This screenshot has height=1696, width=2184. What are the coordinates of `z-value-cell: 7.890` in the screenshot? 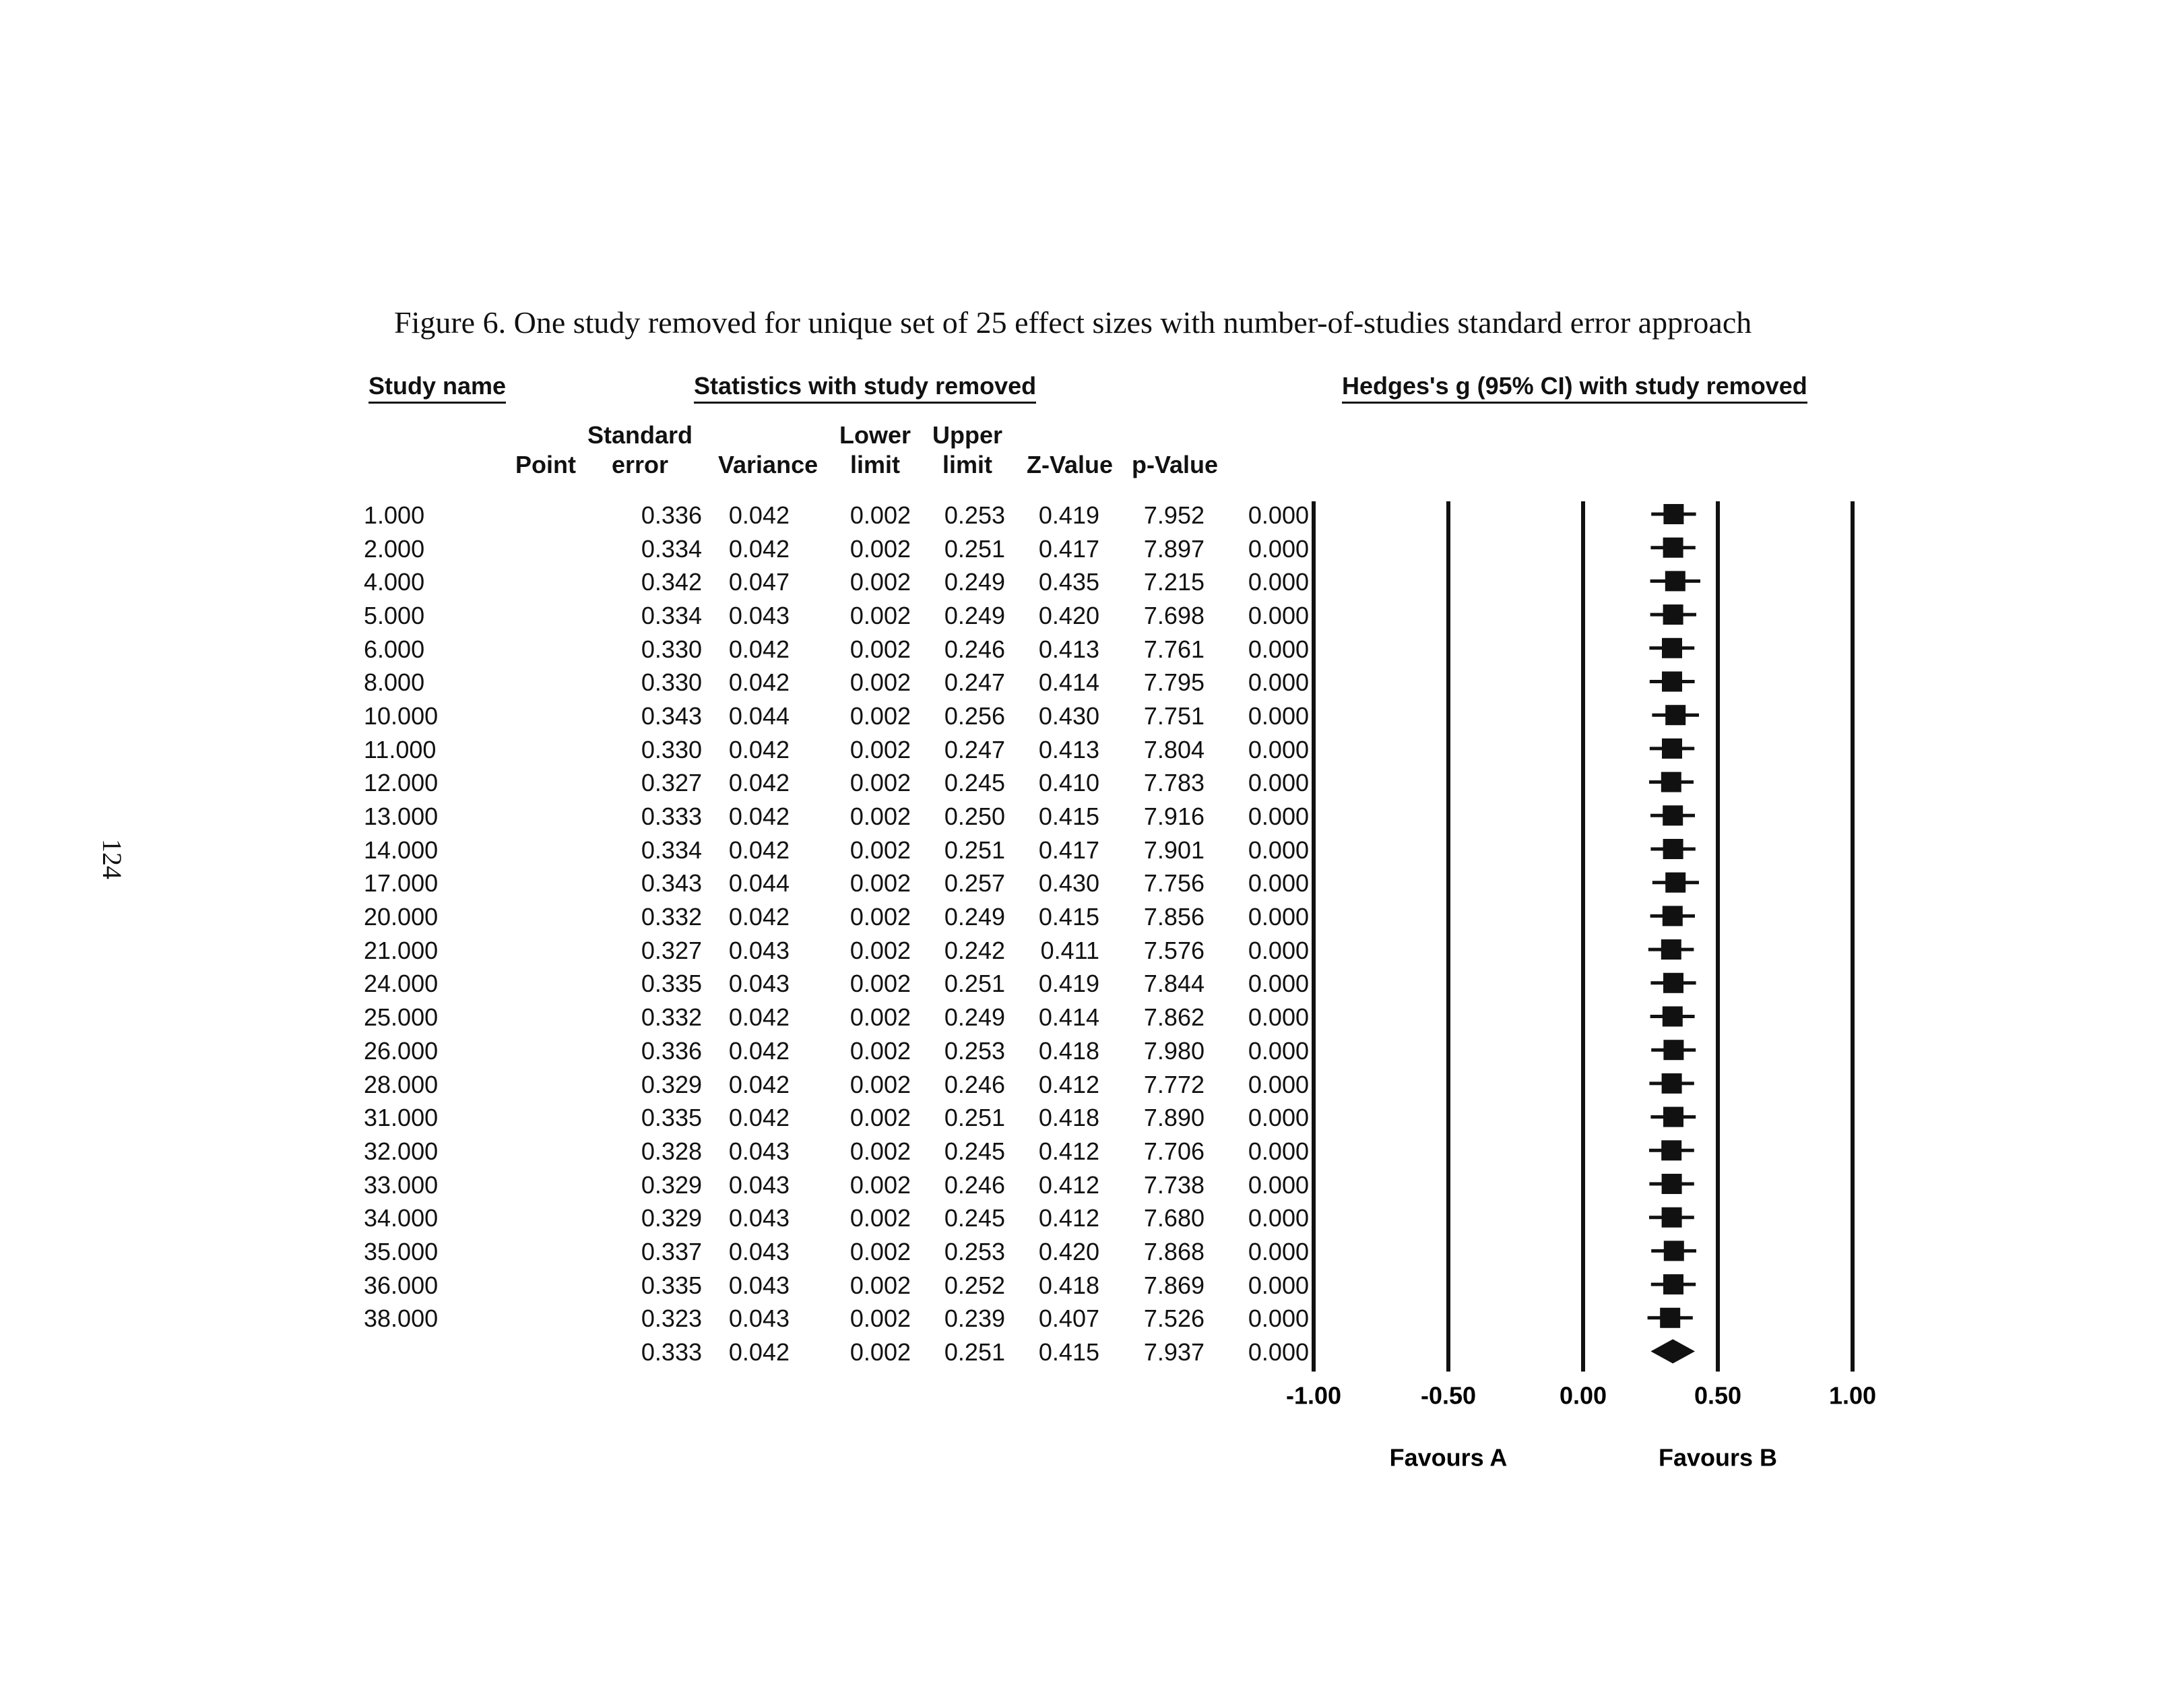 It's located at (1174, 1118).